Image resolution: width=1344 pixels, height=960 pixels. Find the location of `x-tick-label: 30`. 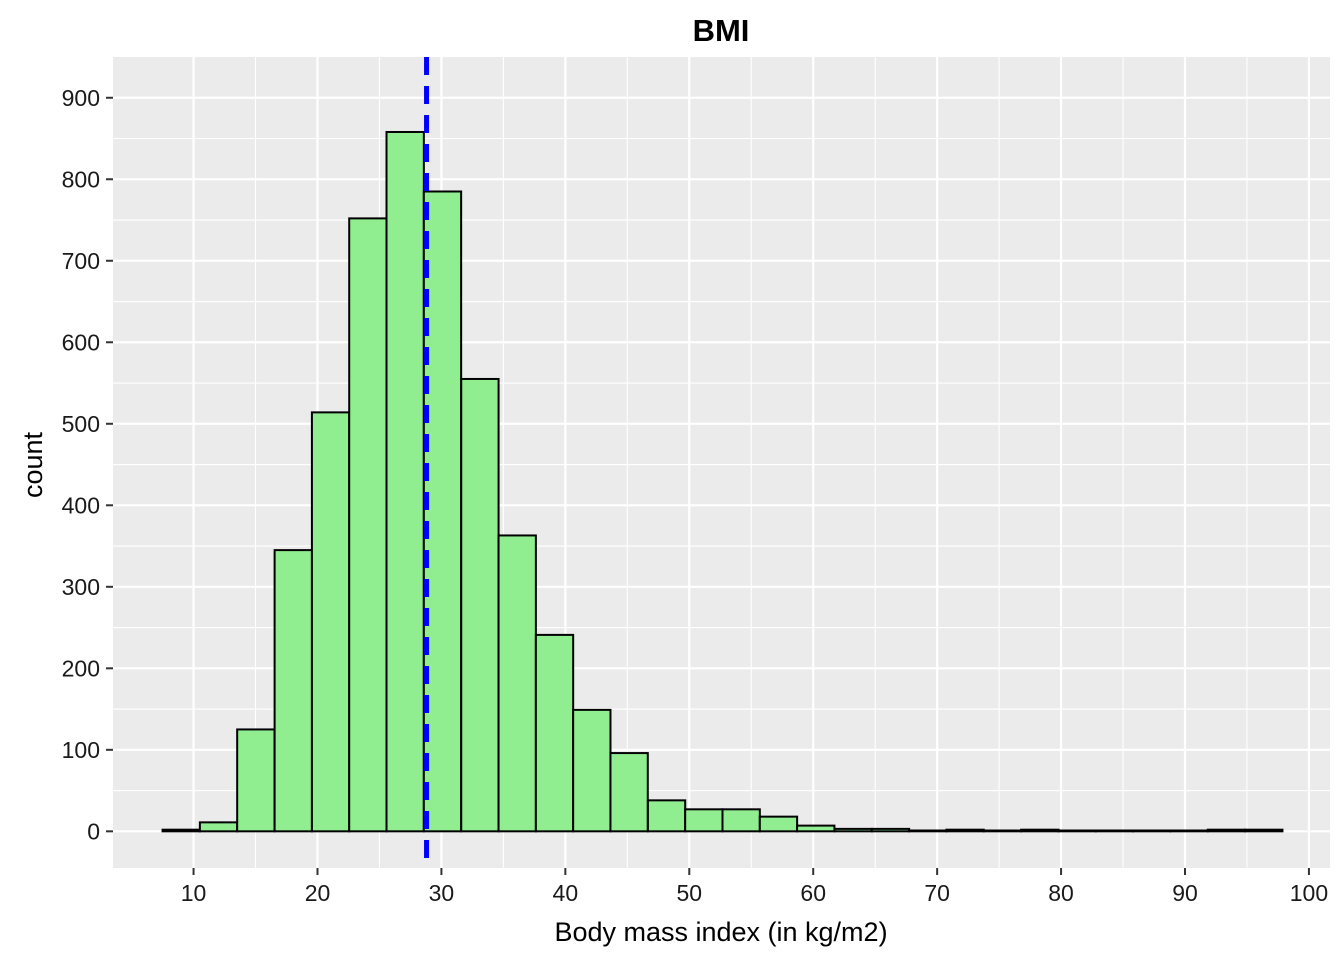

x-tick-label: 30 is located at coordinates (442, 893).